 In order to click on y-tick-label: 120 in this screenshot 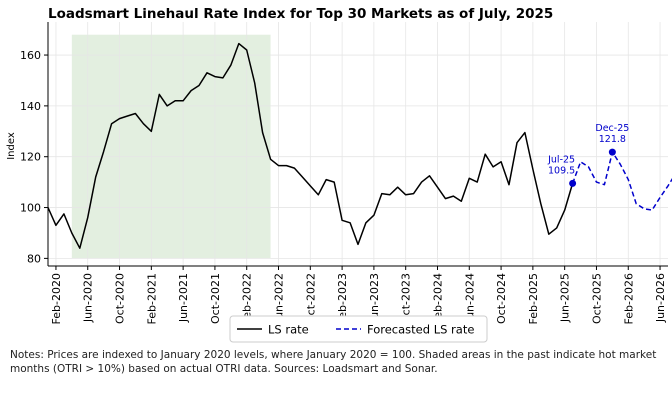, I will do `click(30, 157)`.